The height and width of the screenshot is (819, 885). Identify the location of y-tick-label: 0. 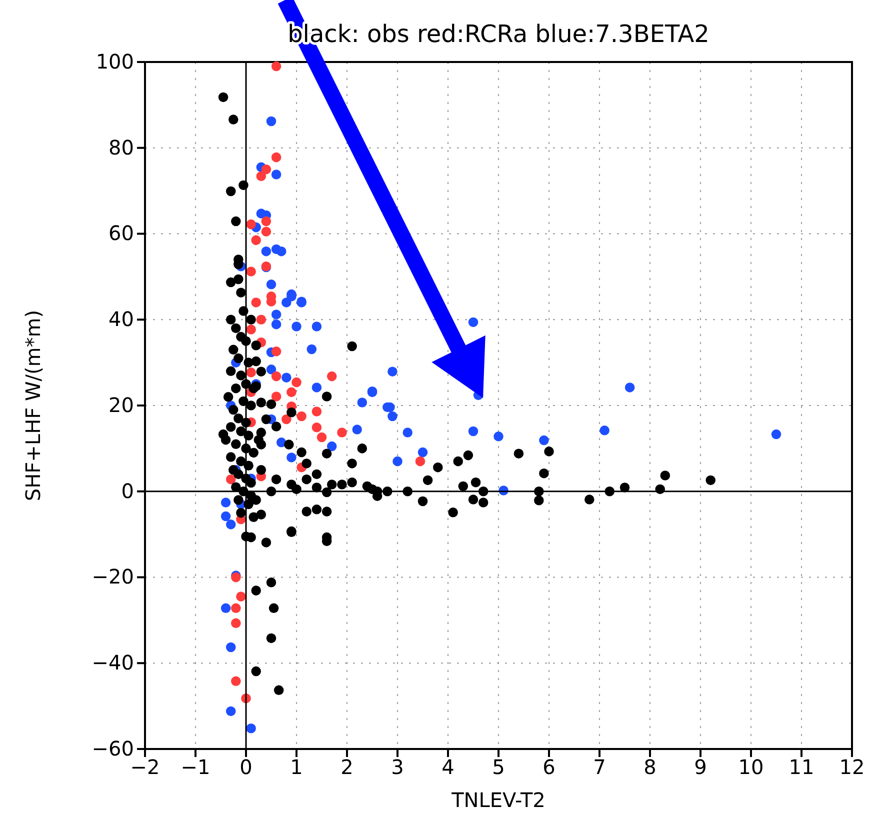
(127, 490).